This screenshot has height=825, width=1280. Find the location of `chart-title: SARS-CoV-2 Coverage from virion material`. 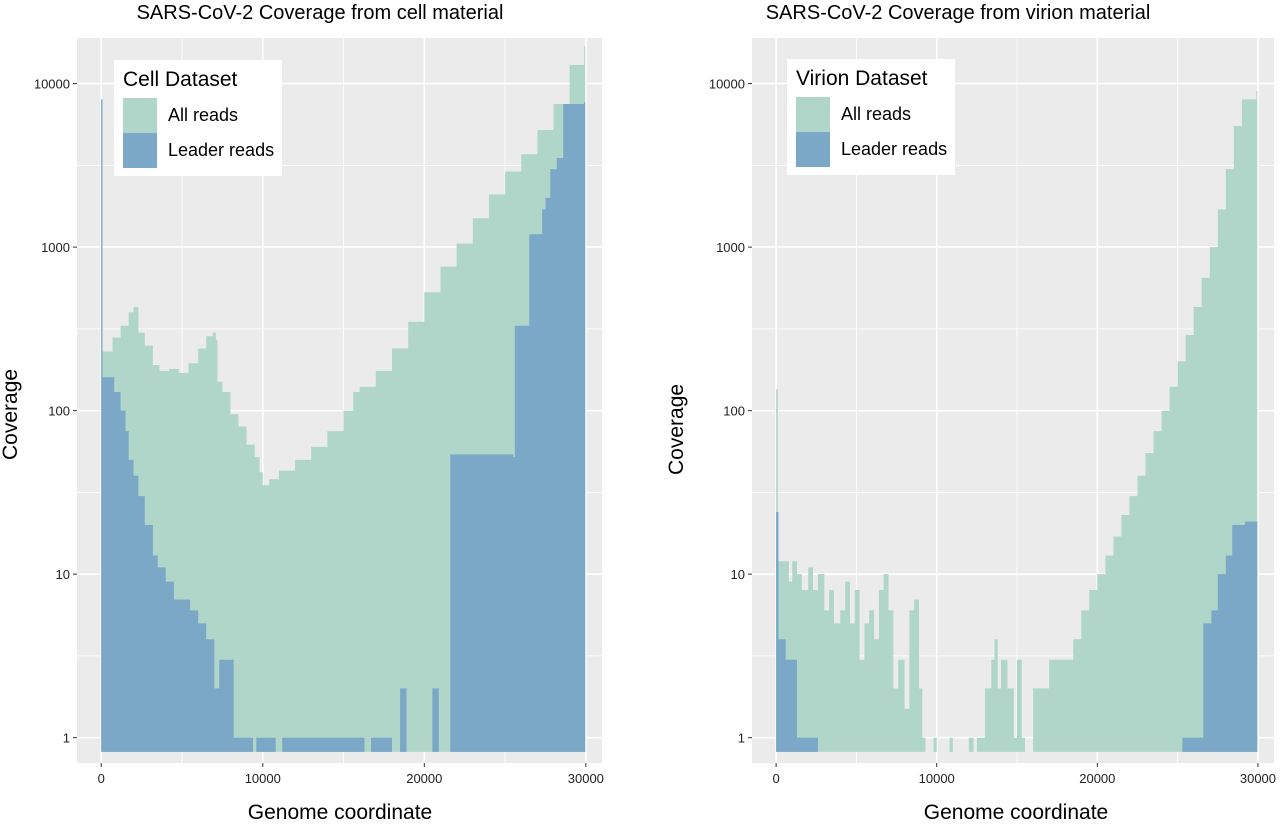

chart-title: SARS-CoV-2 Coverage from virion material is located at coordinates (958, 13).